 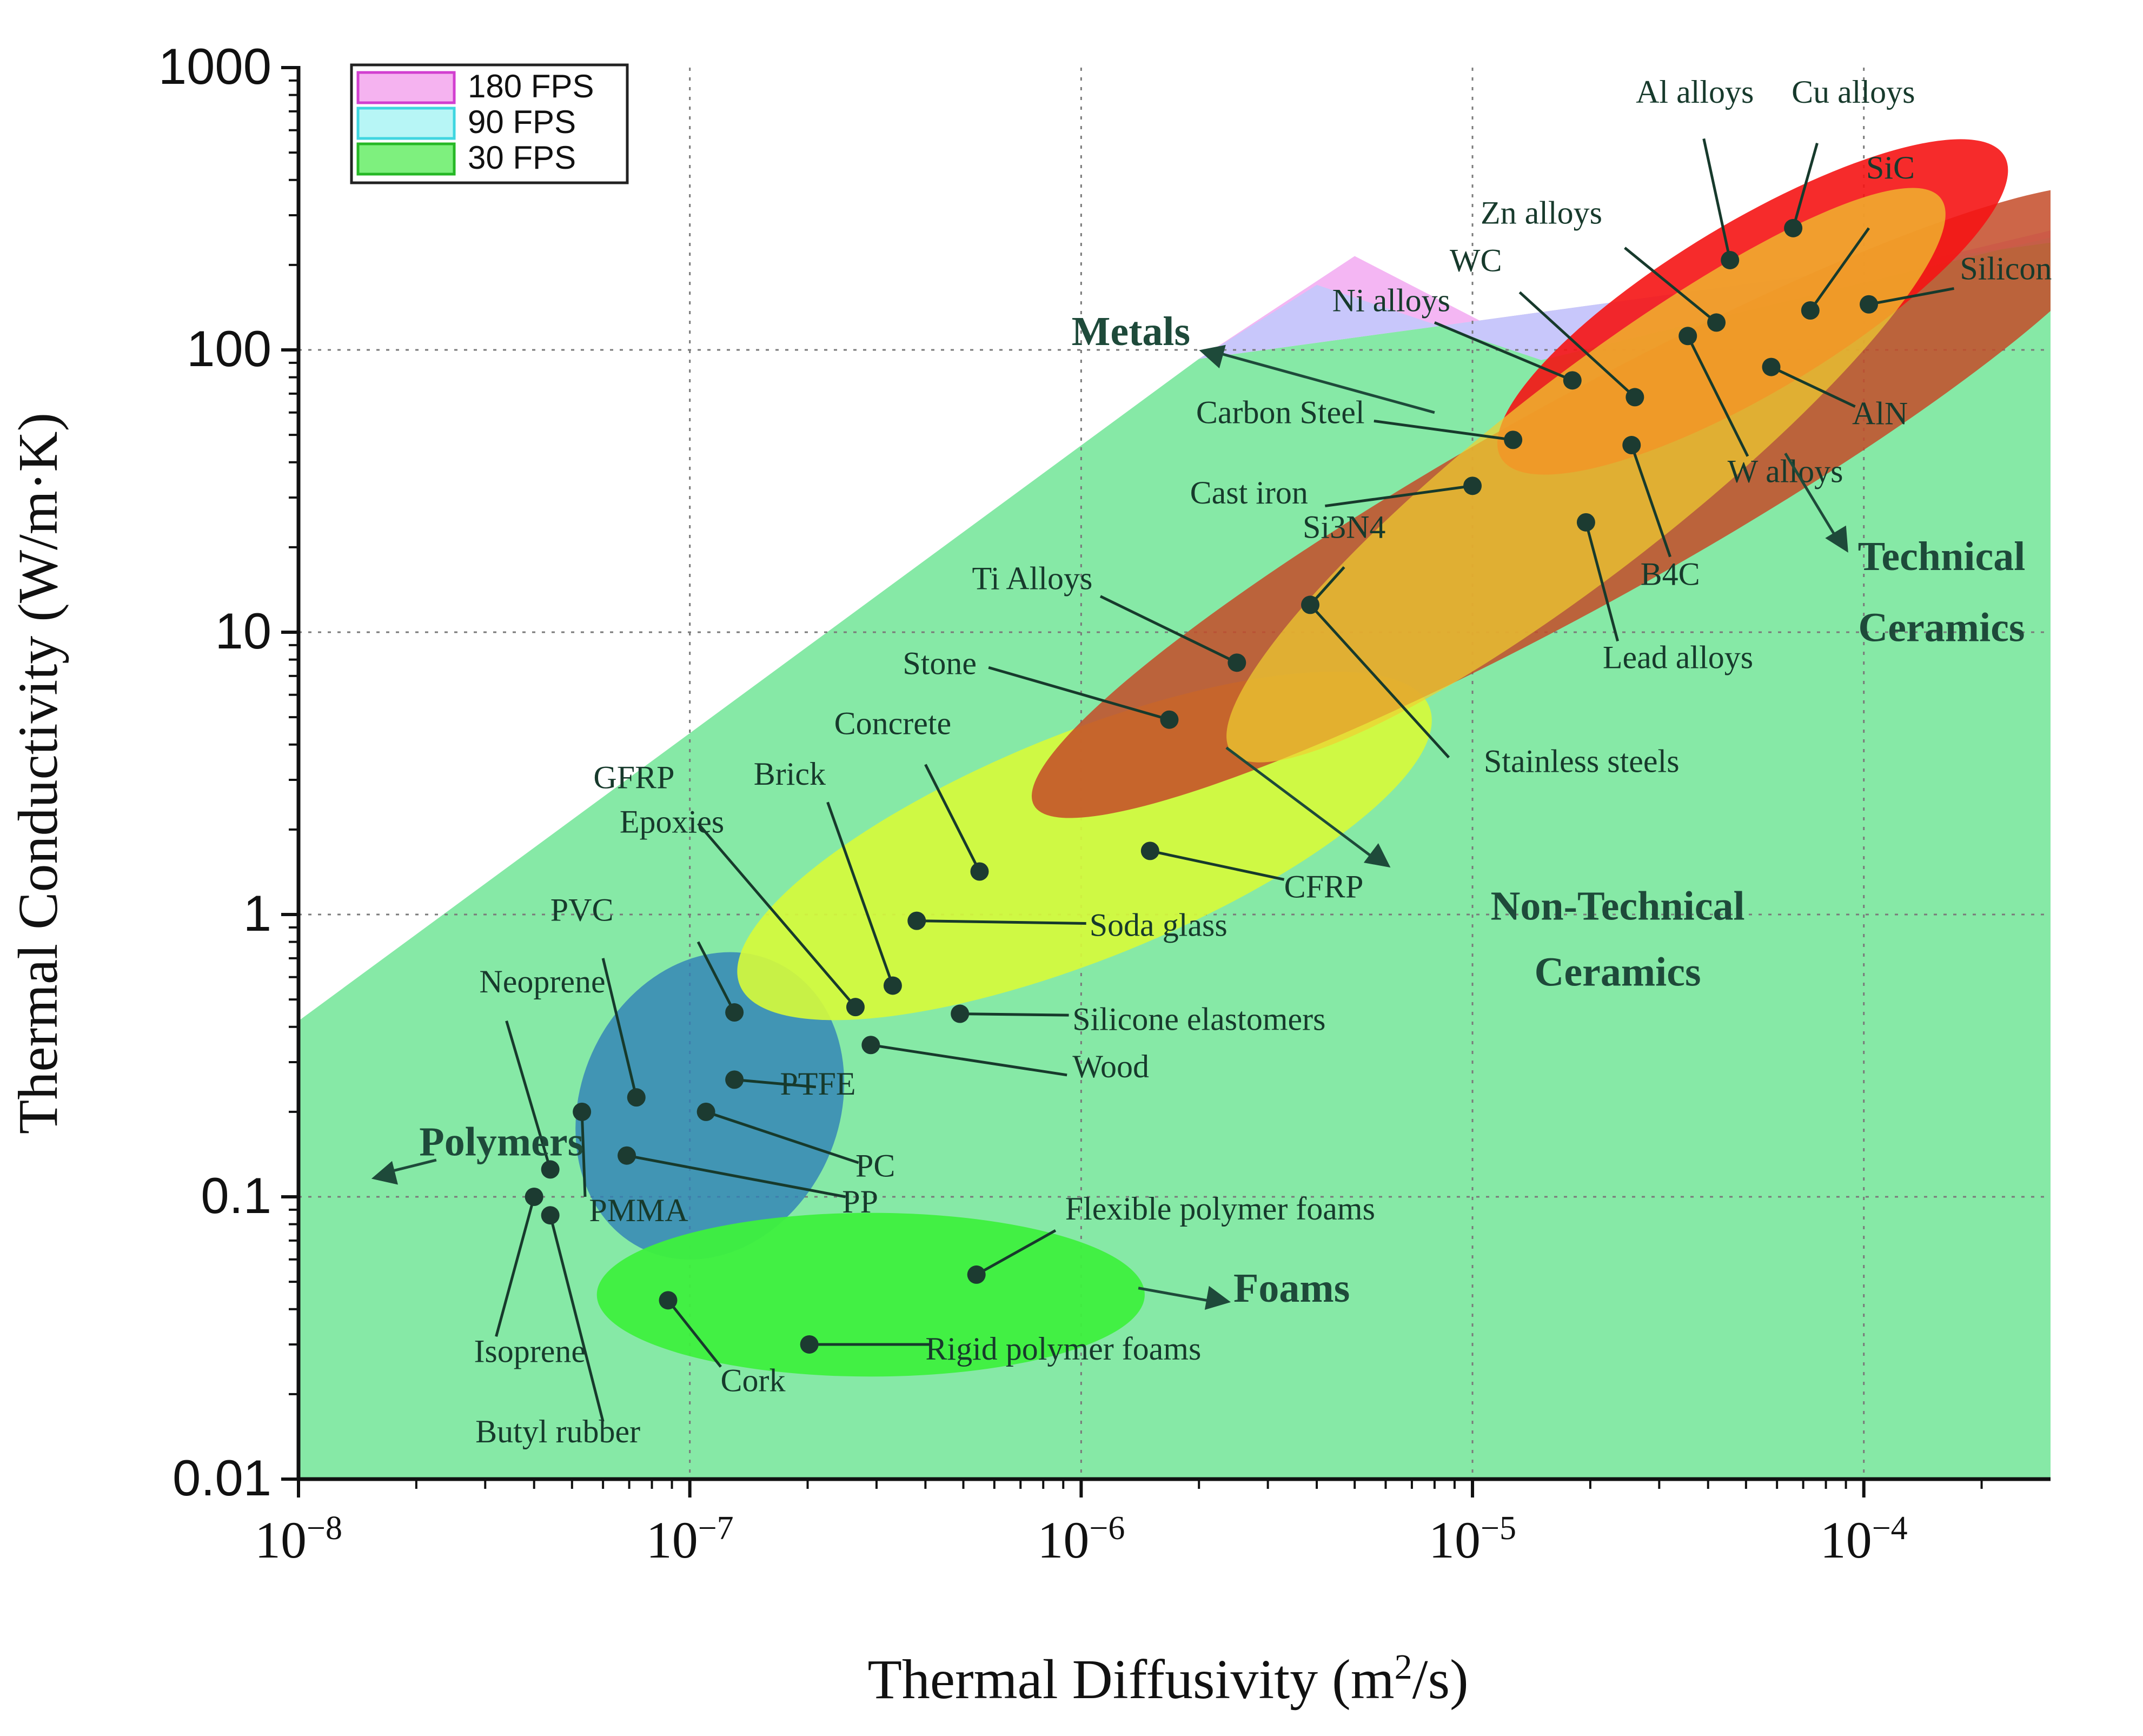 I want to click on x-tick-label: 10⁻⁵, so click(x=1472, y=1539).